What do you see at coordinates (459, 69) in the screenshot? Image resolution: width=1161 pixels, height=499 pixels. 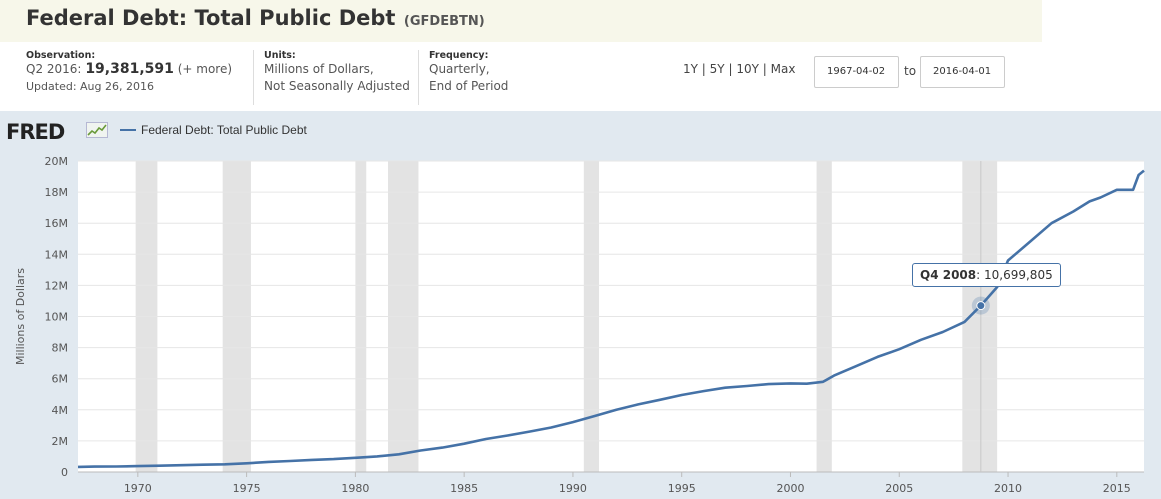 I see `frequency-line1: Quarterly,` at bounding box center [459, 69].